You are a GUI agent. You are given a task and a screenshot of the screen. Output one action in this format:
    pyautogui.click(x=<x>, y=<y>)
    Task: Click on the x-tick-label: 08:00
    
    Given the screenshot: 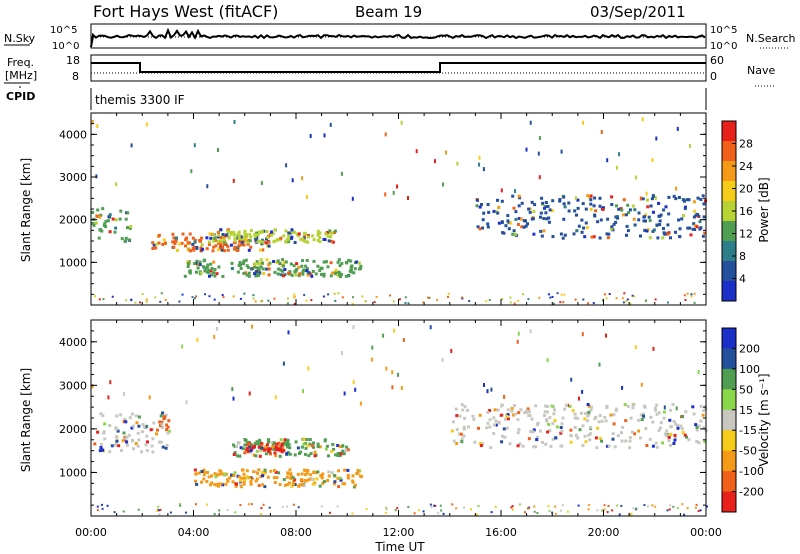 What is the action you would take?
    pyautogui.click(x=296, y=532)
    